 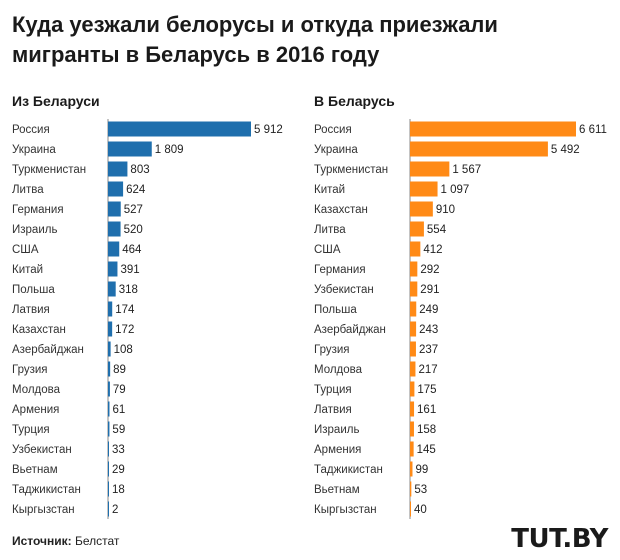 What do you see at coordinates (348, 470) in the screenshot?
I see `to-belarus-category-label: Таджикистан` at bounding box center [348, 470].